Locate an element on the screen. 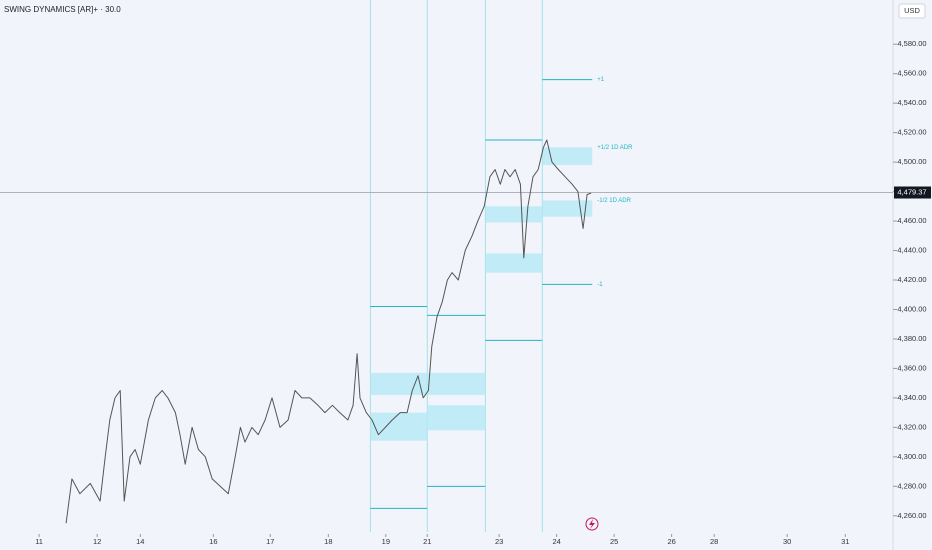  y-tick-label: 4,540.00 is located at coordinates (911, 102).